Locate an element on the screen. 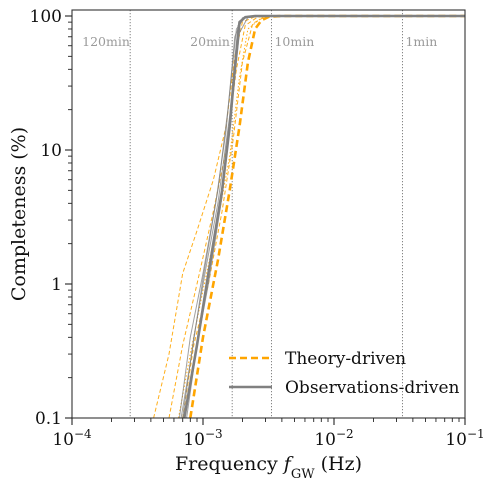 Image resolution: width=491 pixels, height=491 pixels. legend: Theory-driven Observations-driven is located at coordinates (344, 373).